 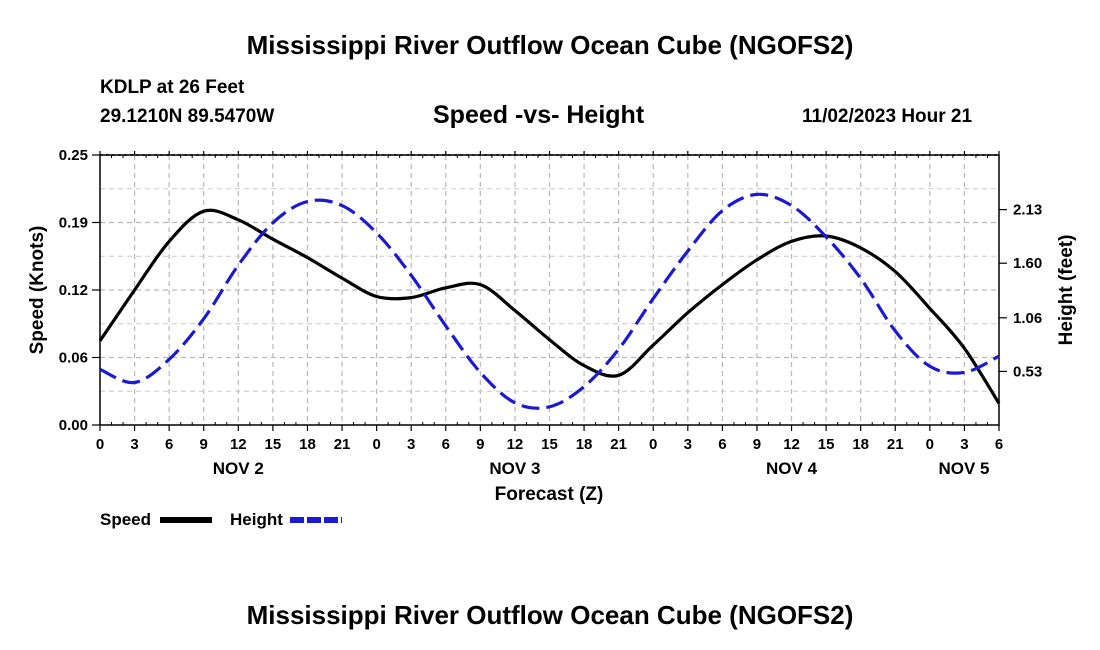 I want to click on station-label: KDLP at 26 Feet, so click(x=172, y=87).